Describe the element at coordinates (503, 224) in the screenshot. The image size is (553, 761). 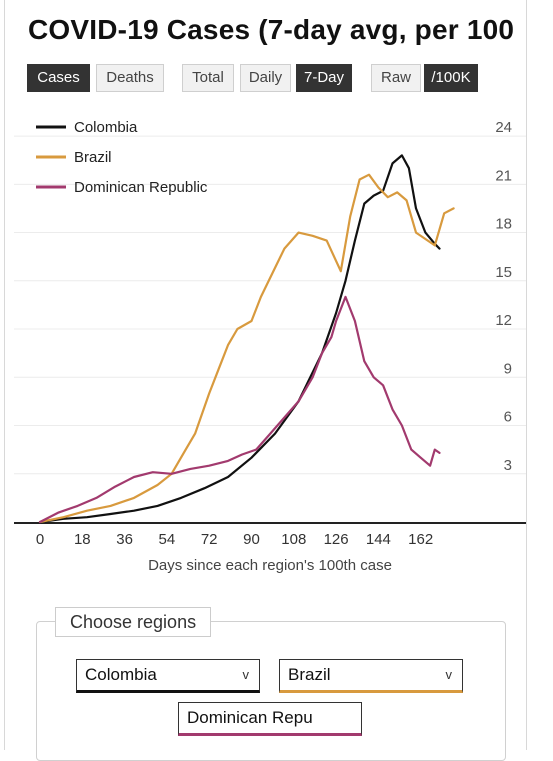
I see `y-tick-label: 18` at that location.